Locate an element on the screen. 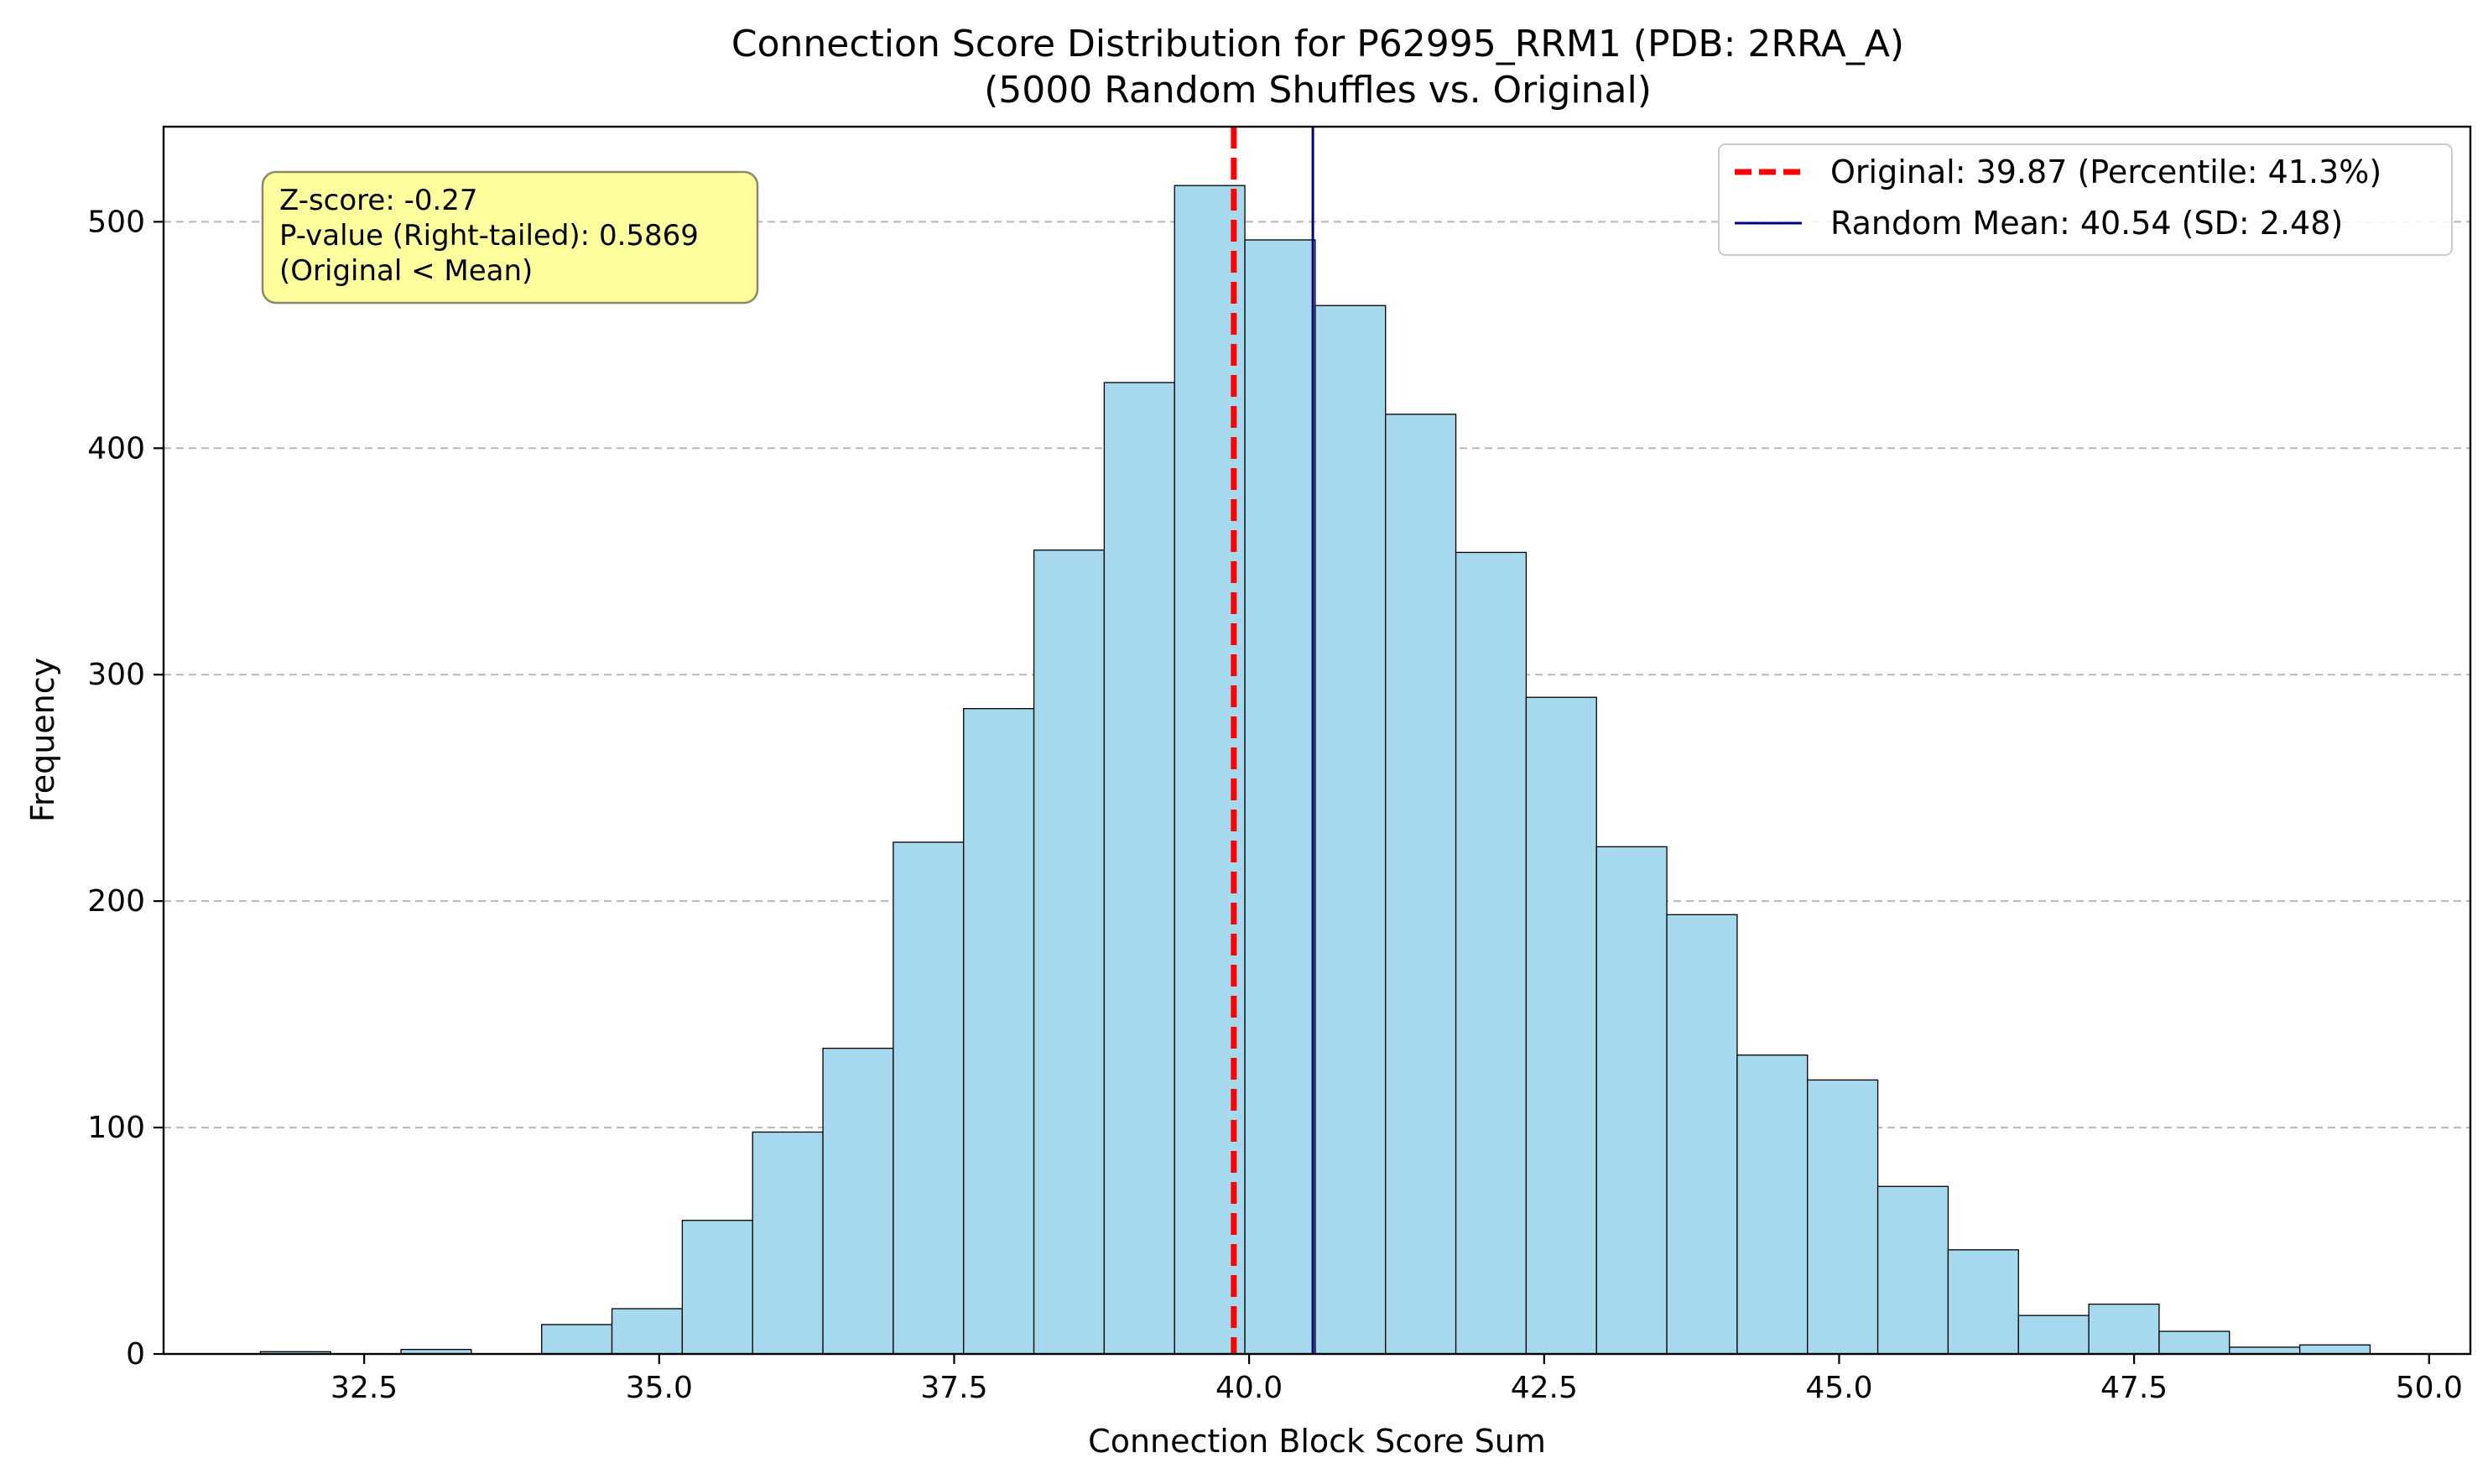  y-tick-label: 0 is located at coordinates (135, 1354).